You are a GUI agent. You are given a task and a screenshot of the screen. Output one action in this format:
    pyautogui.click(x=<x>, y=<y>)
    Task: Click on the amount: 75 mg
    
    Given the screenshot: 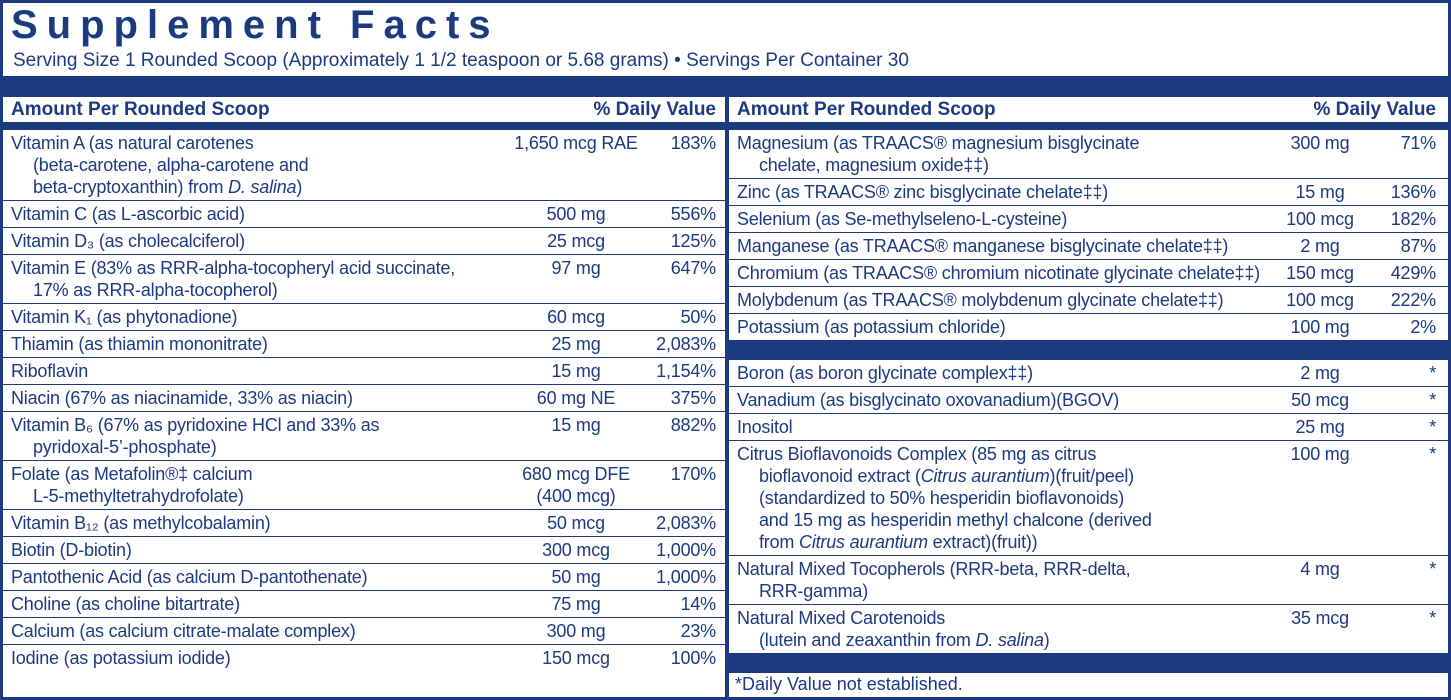 What is the action you would take?
    pyautogui.click(x=576, y=604)
    